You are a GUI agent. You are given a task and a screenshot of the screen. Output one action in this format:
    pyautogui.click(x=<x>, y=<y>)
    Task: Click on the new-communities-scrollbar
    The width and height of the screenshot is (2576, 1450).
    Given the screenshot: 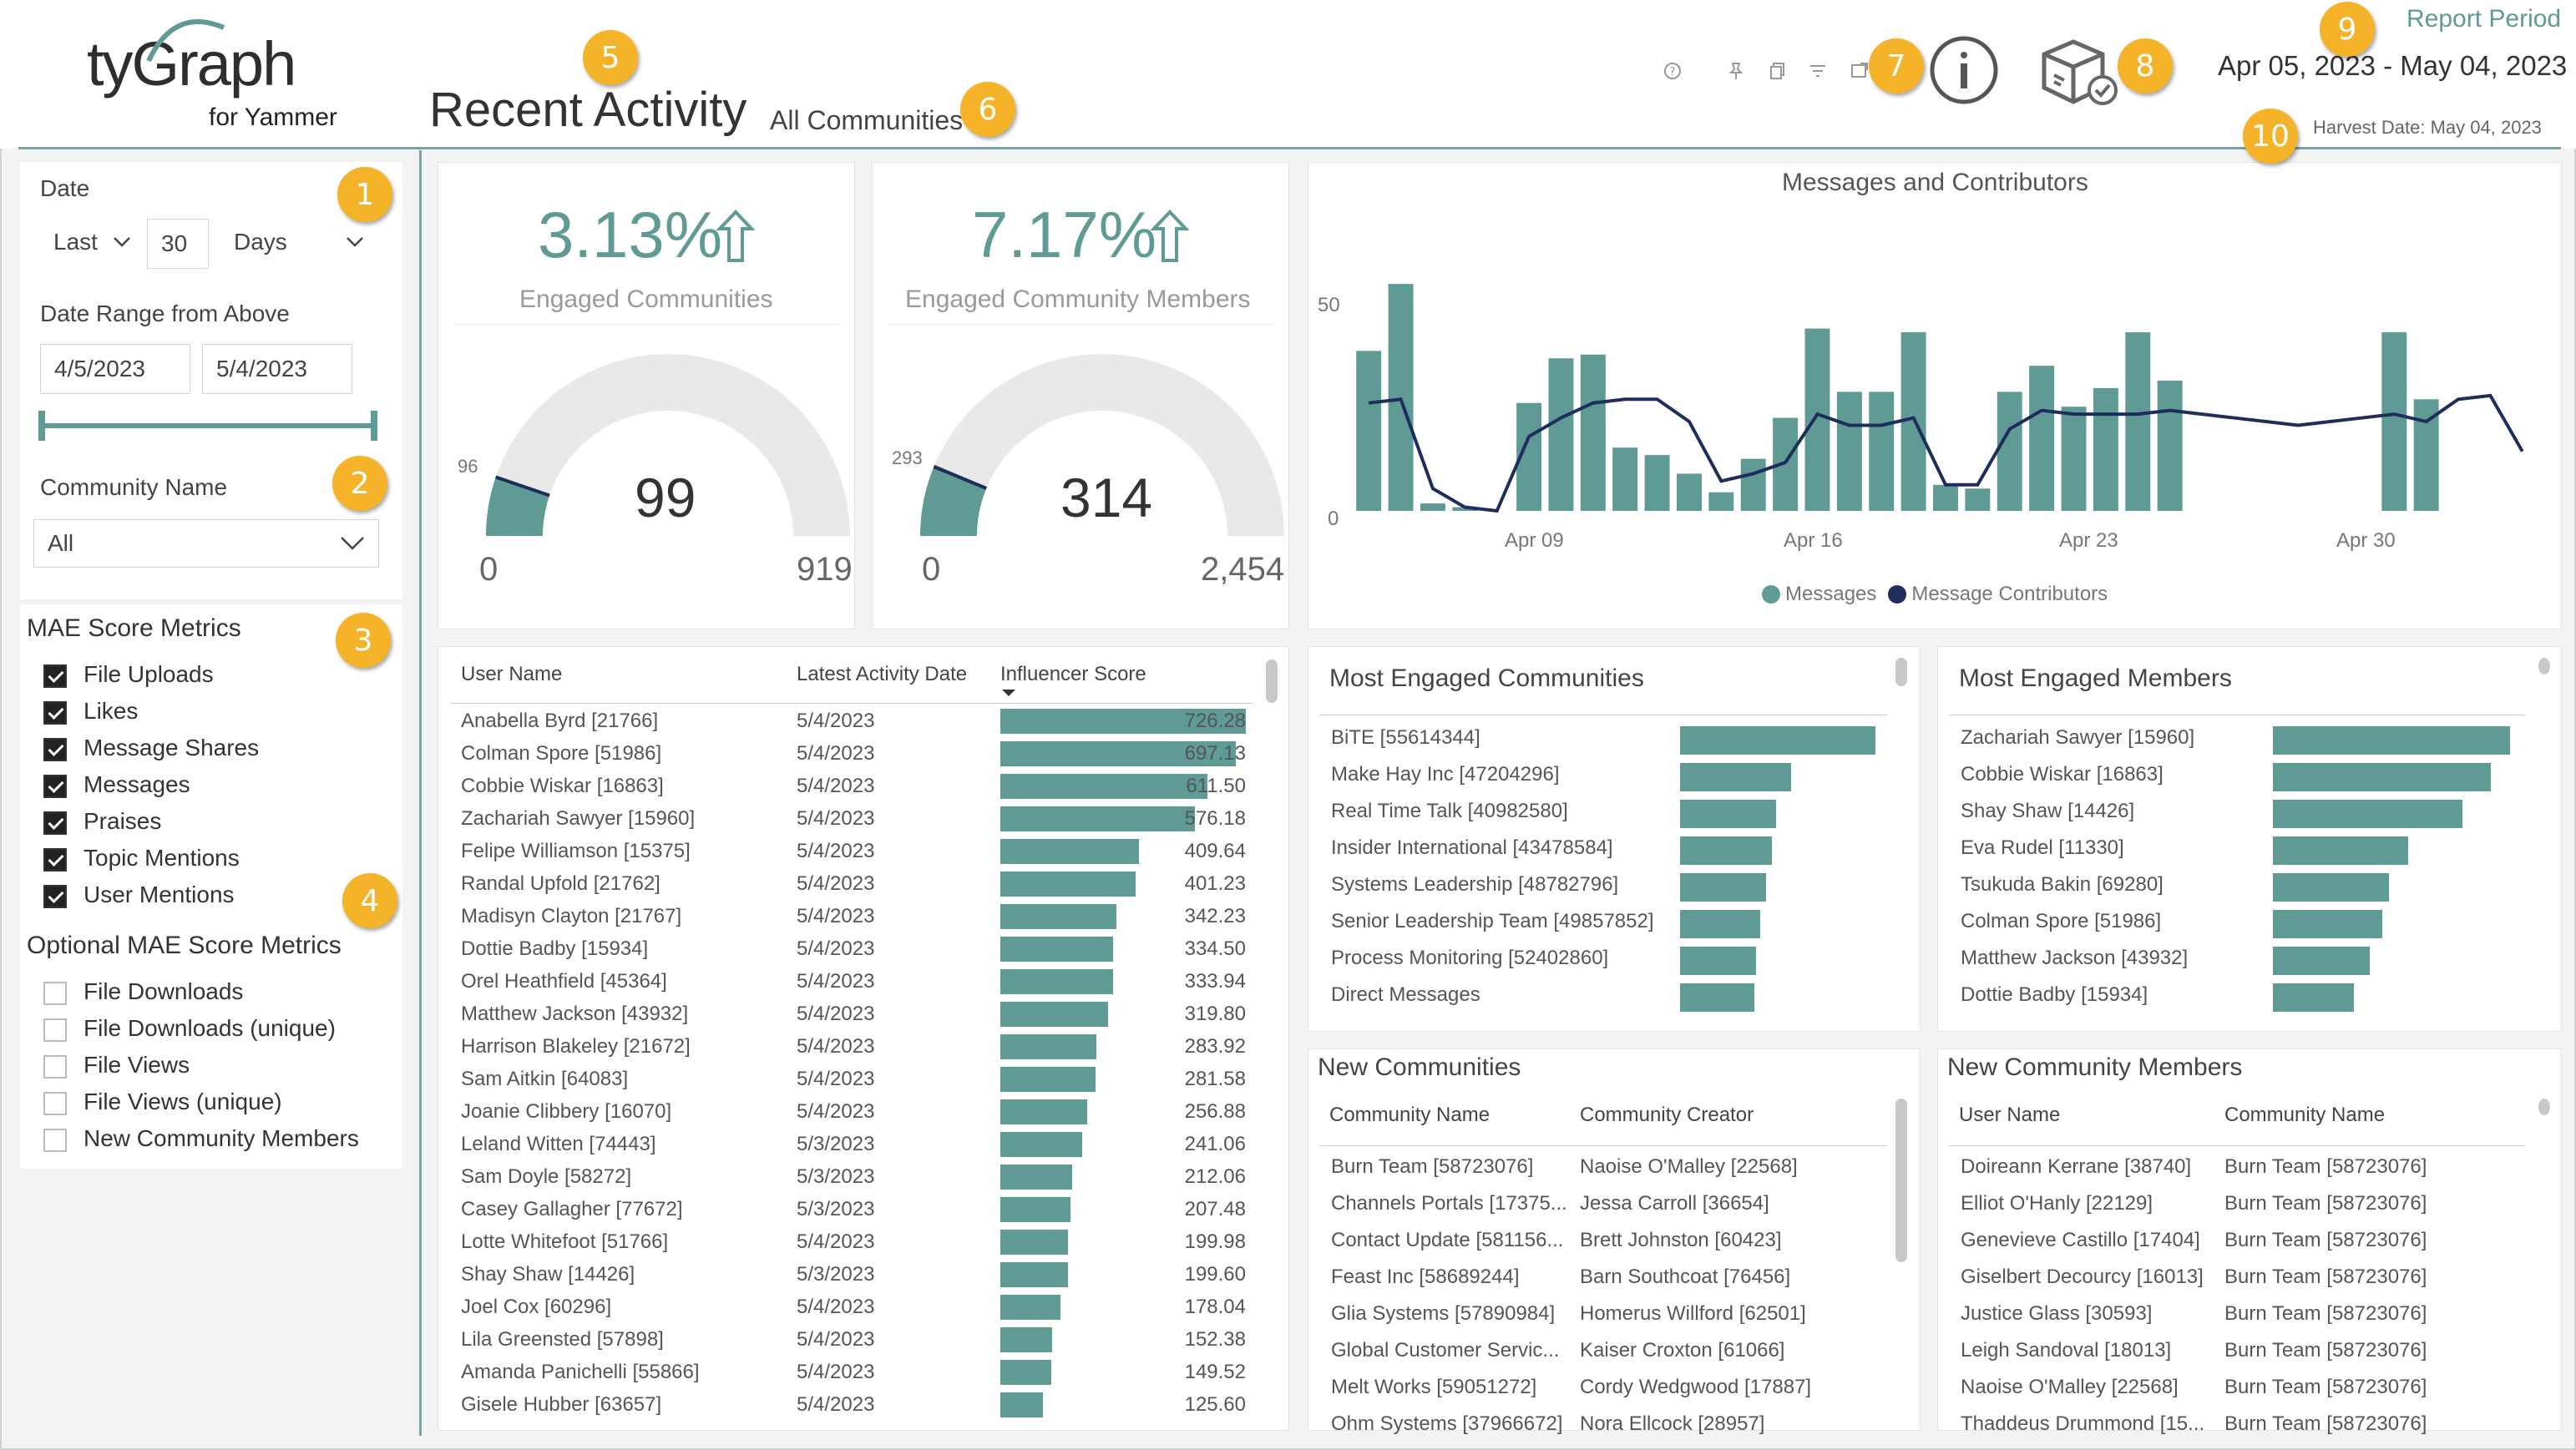 What is the action you would take?
    pyautogui.click(x=1901, y=1180)
    